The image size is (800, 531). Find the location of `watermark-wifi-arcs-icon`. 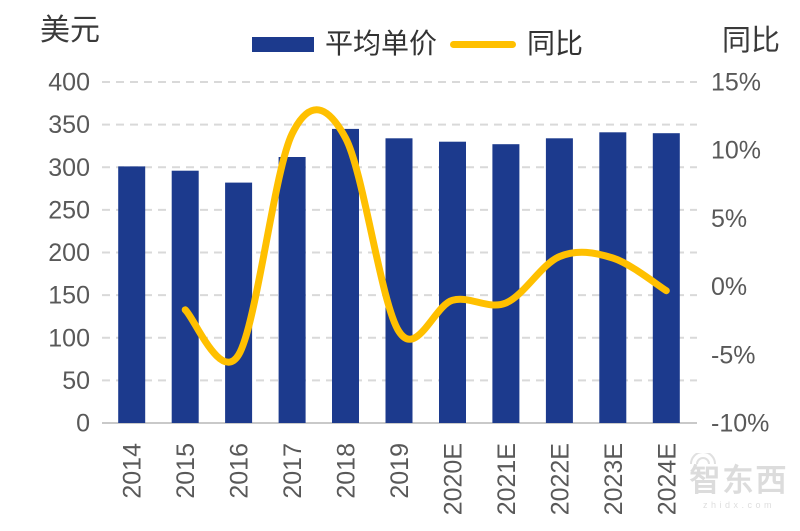

watermark-wifi-arcs-icon is located at coordinates (703, 459).